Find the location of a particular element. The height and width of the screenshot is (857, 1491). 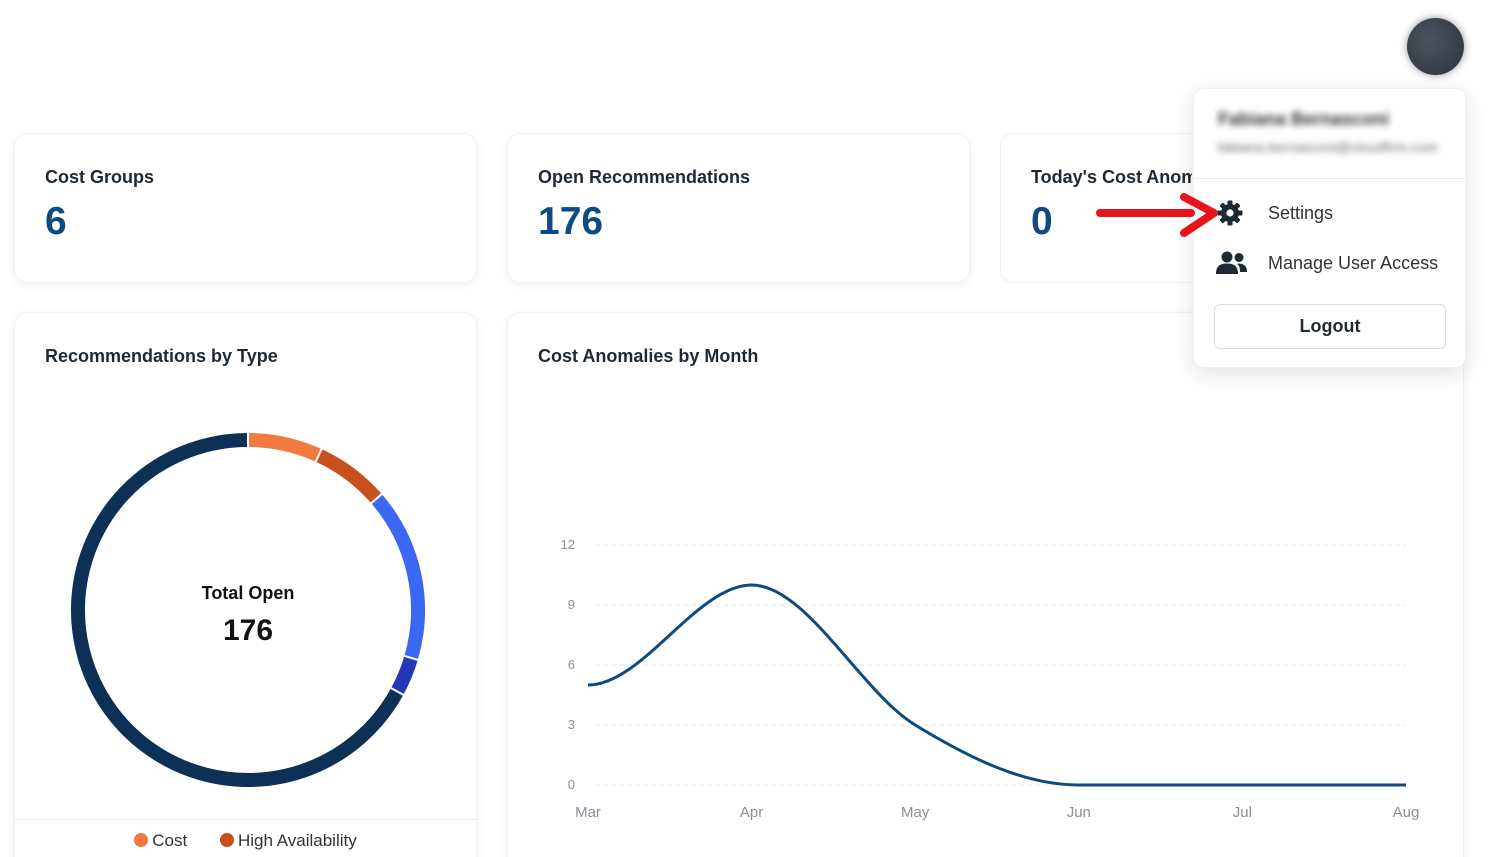

gear-icon is located at coordinates (1232, 213).